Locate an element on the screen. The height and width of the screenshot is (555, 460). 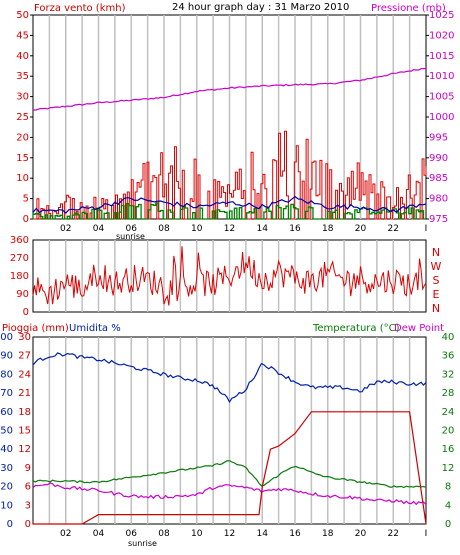
temperature-tick-label: 32 is located at coordinates (448, 374).